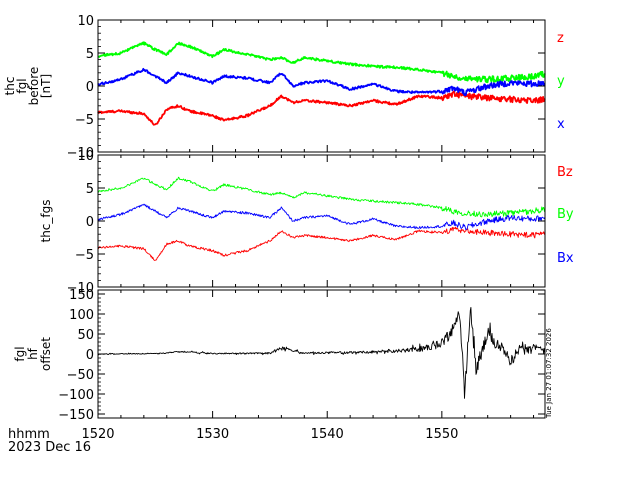 This screenshot has height=480, width=640. What do you see at coordinates (76, 415) in the screenshot?
I see `y-tick-label: −150` at bounding box center [76, 415].